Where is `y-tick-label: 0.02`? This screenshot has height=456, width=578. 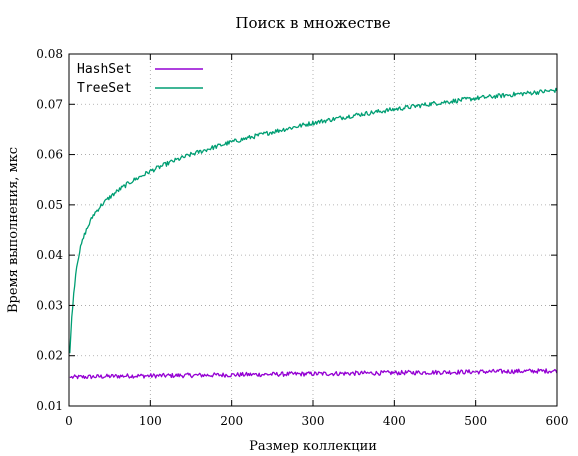
y-tick-label: 0.02 is located at coordinates (49, 356).